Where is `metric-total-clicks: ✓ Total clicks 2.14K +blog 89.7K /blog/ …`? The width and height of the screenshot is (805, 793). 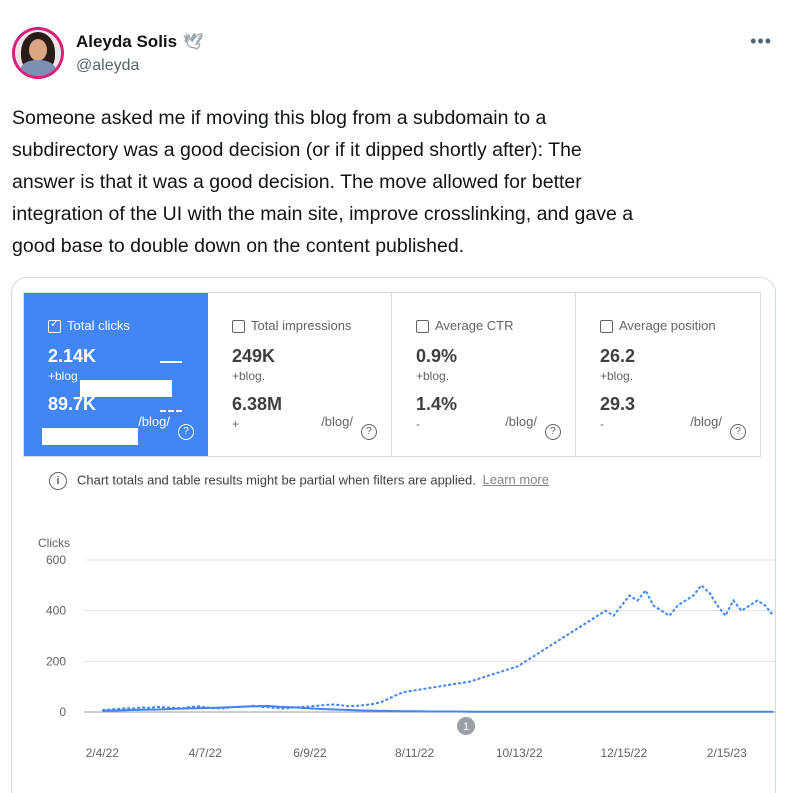
metric-total-clicks: ✓ Total clicks 2.14K +blog 89.7K /blog/ … is located at coordinates (116, 374).